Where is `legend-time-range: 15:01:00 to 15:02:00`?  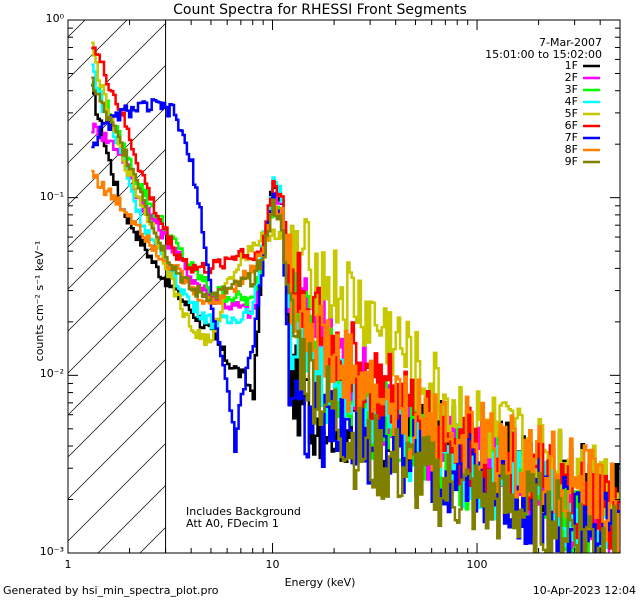 legend-time-range: 15:01:00 to 15:02:00 is located at coordinates (543, 54).